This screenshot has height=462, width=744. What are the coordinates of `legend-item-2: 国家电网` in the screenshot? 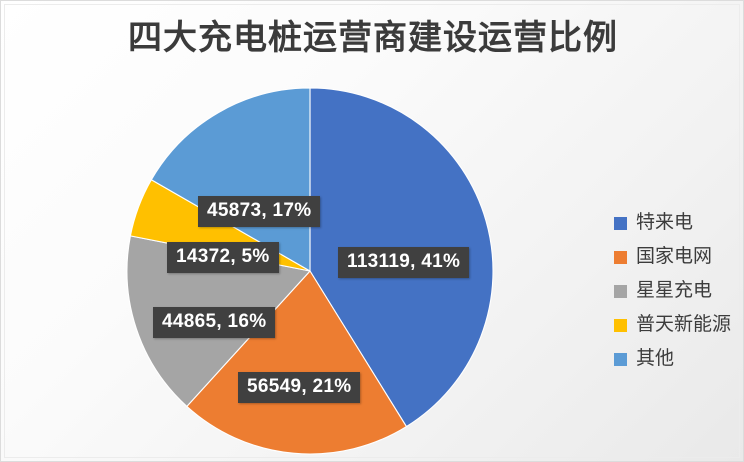 It's located at (674, 257).